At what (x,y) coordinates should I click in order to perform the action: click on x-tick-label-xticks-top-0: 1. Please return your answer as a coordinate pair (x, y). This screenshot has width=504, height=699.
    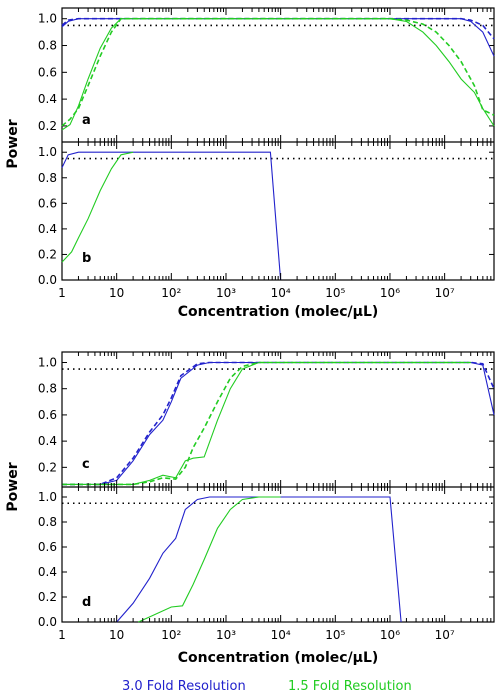
    Looking at the image, I should click on (62, 293).